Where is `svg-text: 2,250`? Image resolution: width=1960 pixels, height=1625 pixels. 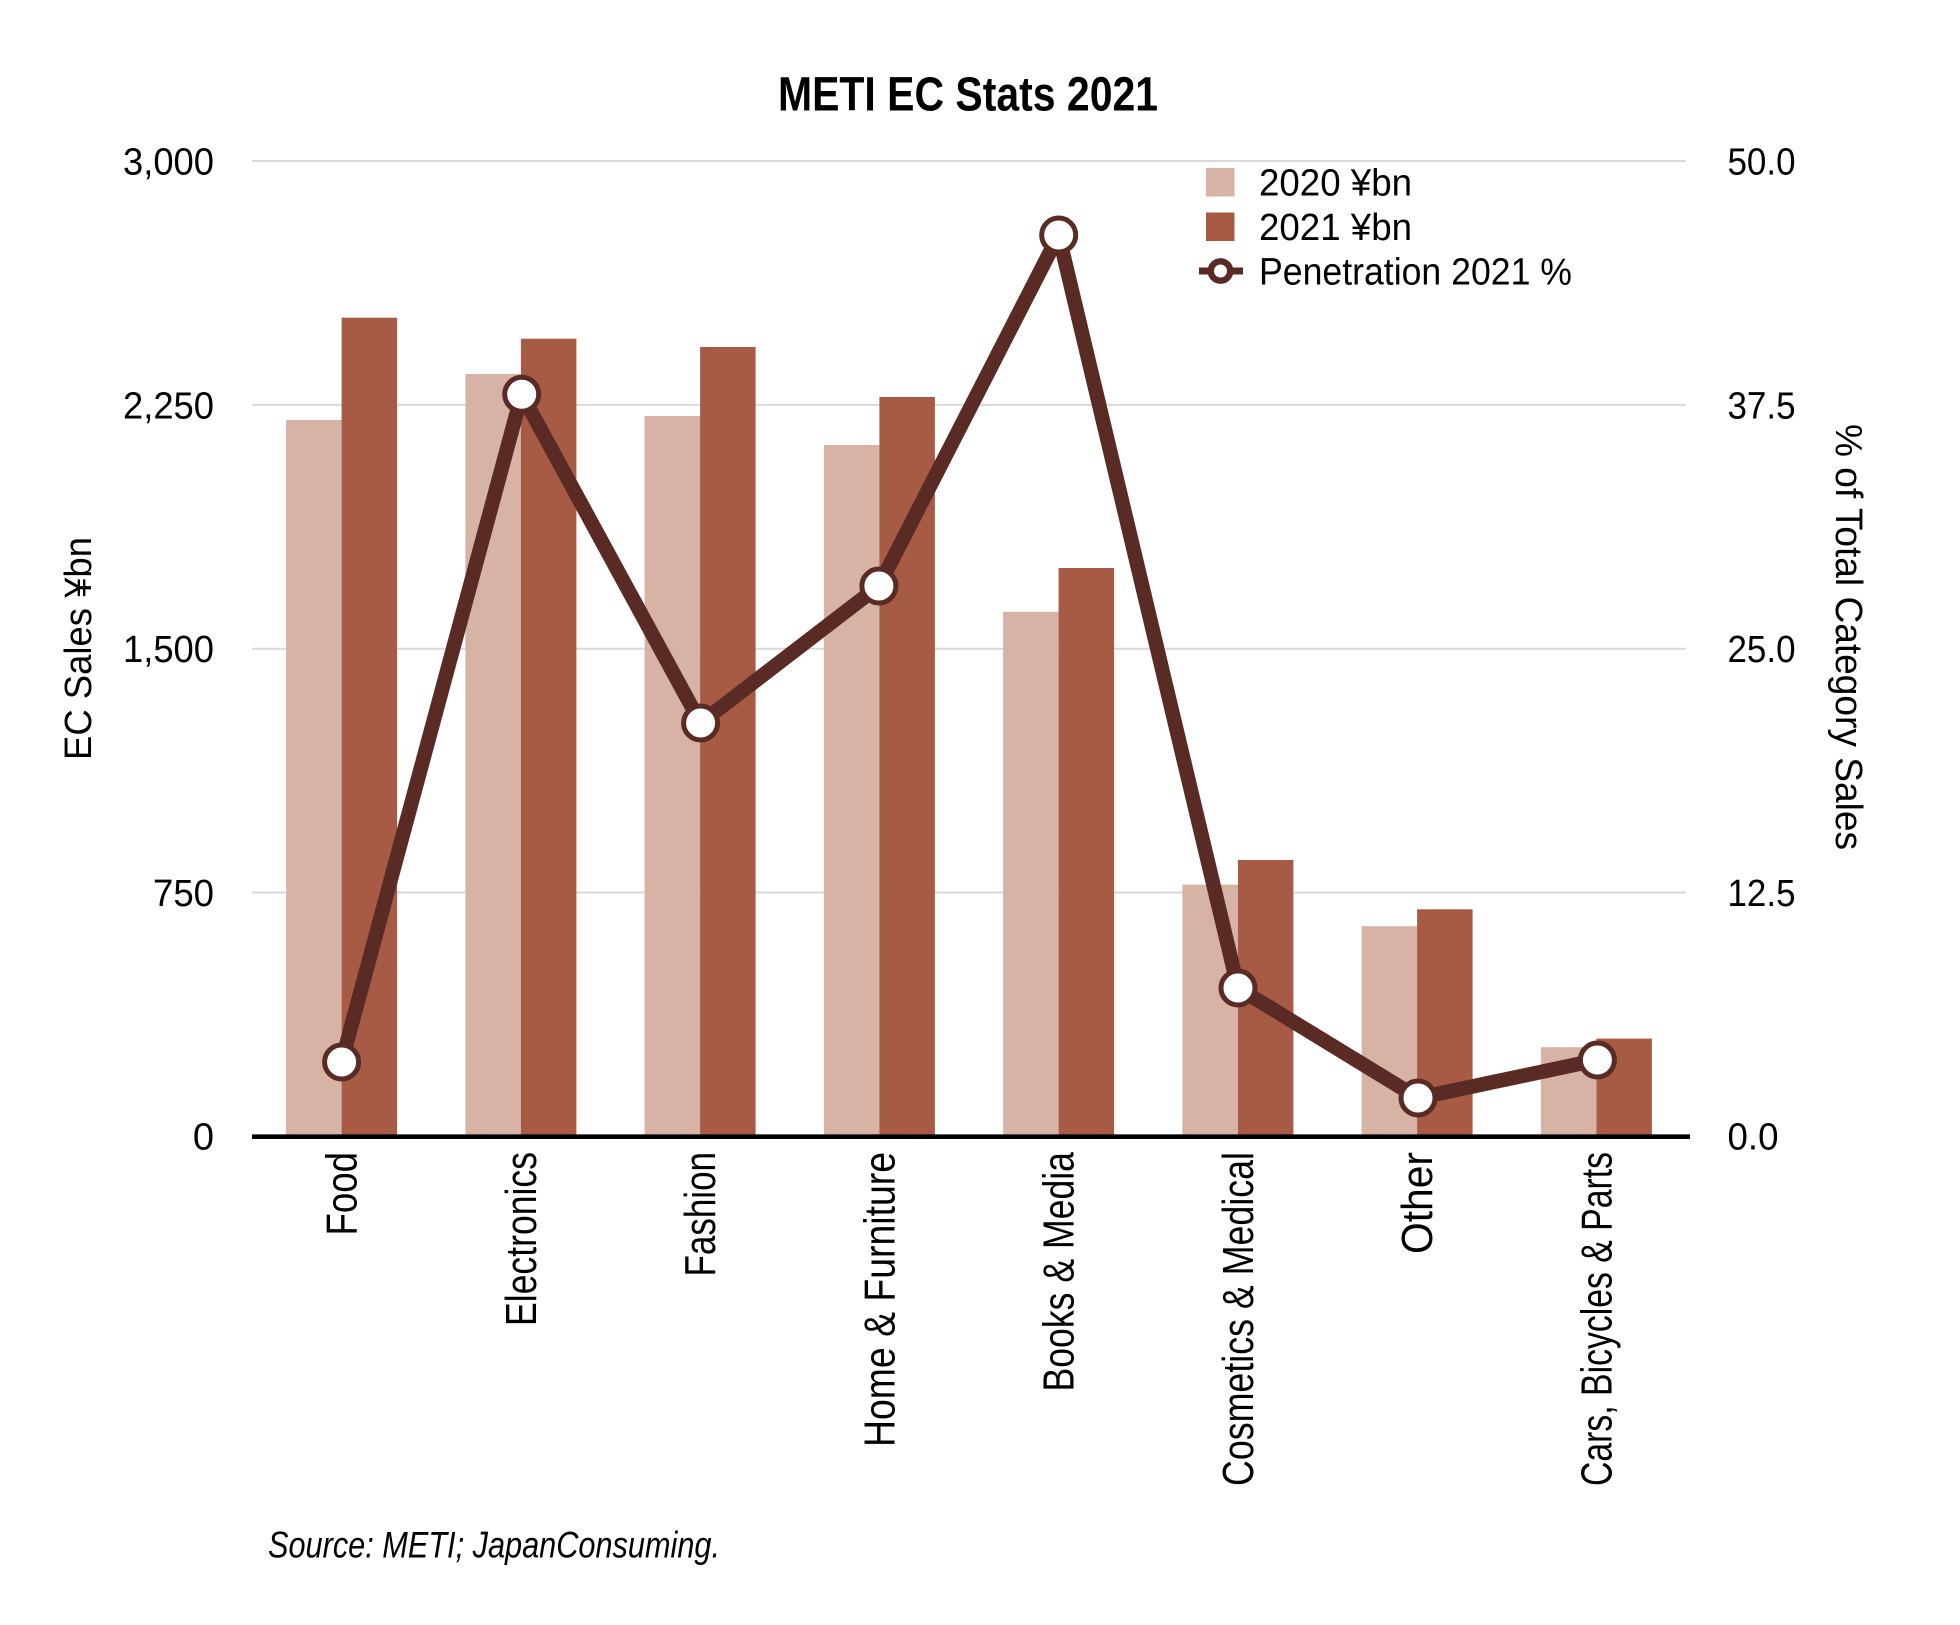 svg-text: 2,250 is located at coordinates (168, 406).